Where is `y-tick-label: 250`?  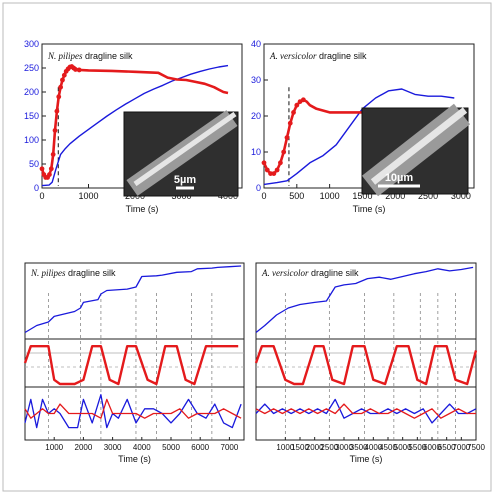
y-tick-label: 250 is located at coordinates (31, 68).